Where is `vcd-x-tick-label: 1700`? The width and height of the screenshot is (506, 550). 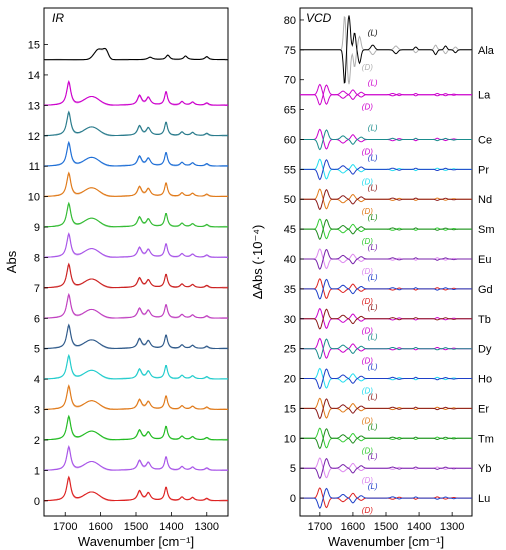 vcd-x-tick-label: 1700 is located at coordinates (320, 527).